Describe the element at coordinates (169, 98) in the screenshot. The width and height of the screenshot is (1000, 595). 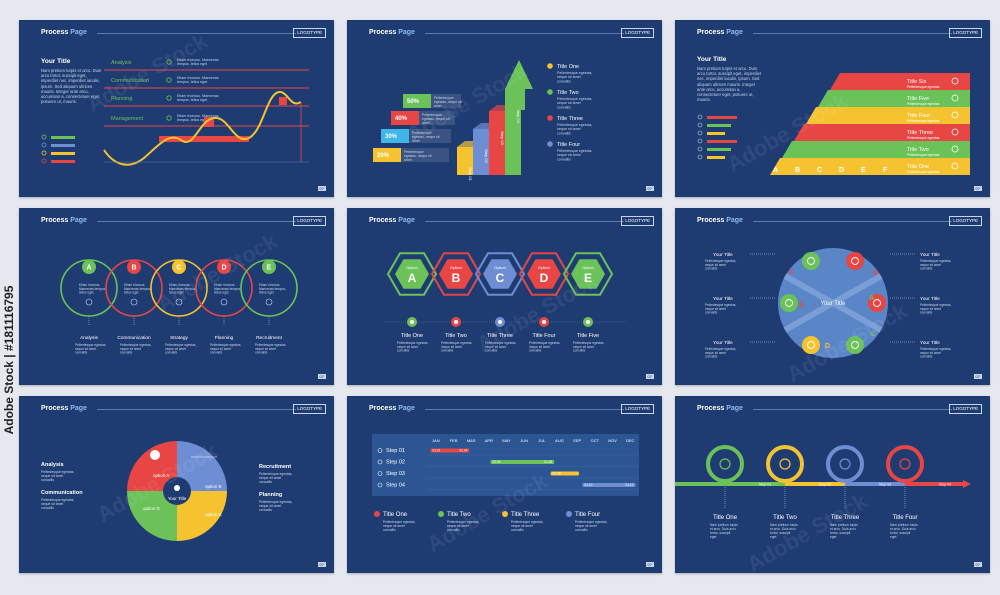
I see `pencil-icon` at that location.